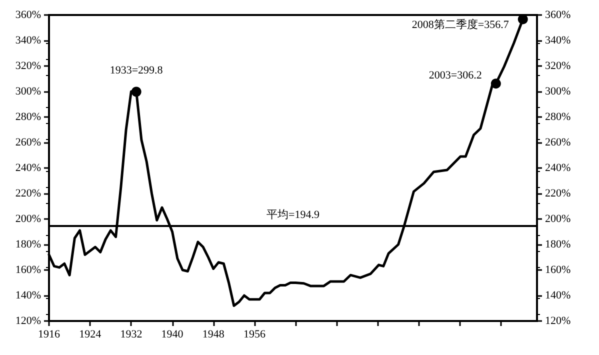  I want to click on y2-tick-label: 300%, so click(558, 92).